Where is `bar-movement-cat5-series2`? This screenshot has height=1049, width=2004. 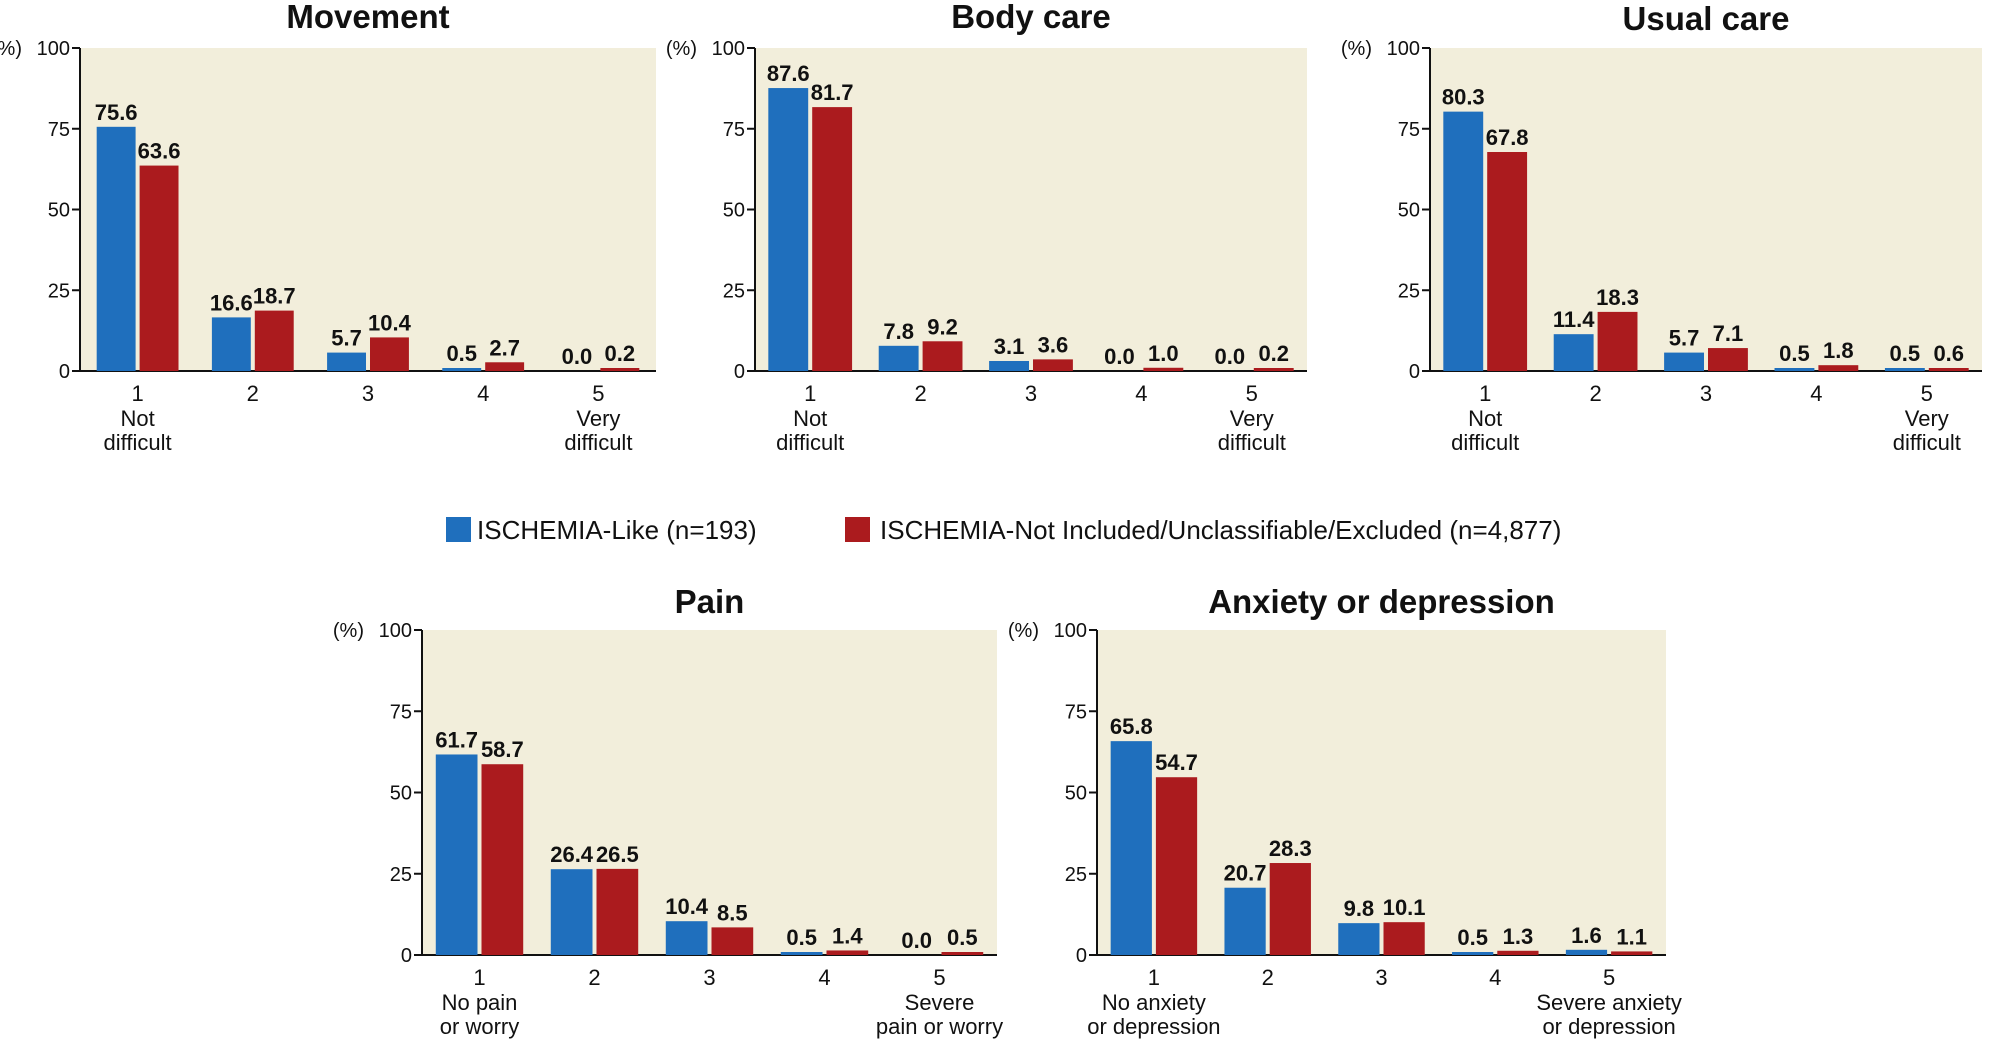
bar-movement-cat5-series2 is located at coordinates (620, 369).